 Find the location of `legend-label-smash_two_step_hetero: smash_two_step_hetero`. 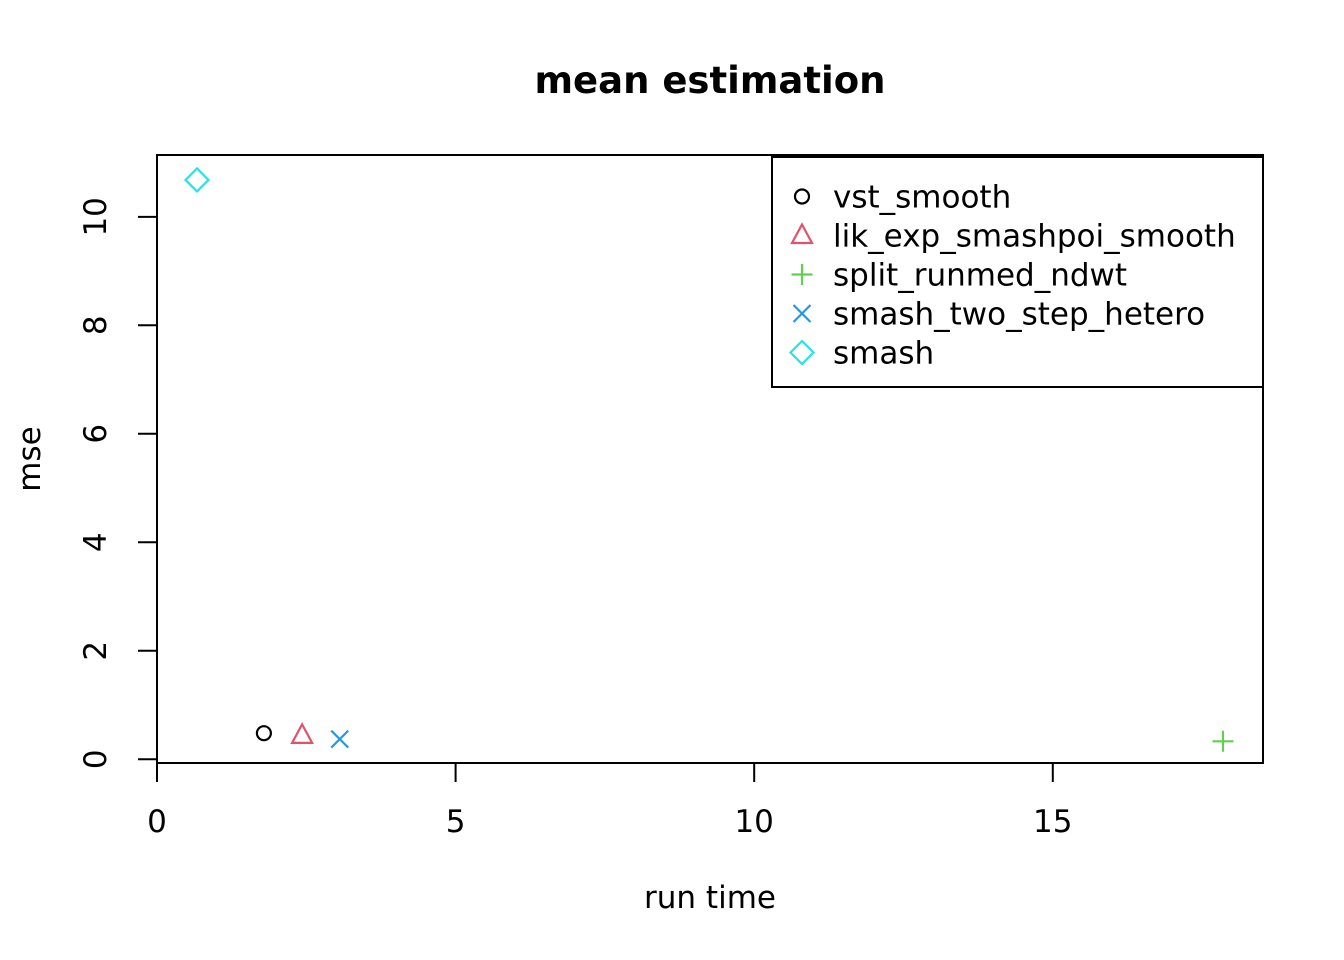

legend-label-smash_two_step_hetero: smash_two_step_hetero is located at coordinates (1019, 315).